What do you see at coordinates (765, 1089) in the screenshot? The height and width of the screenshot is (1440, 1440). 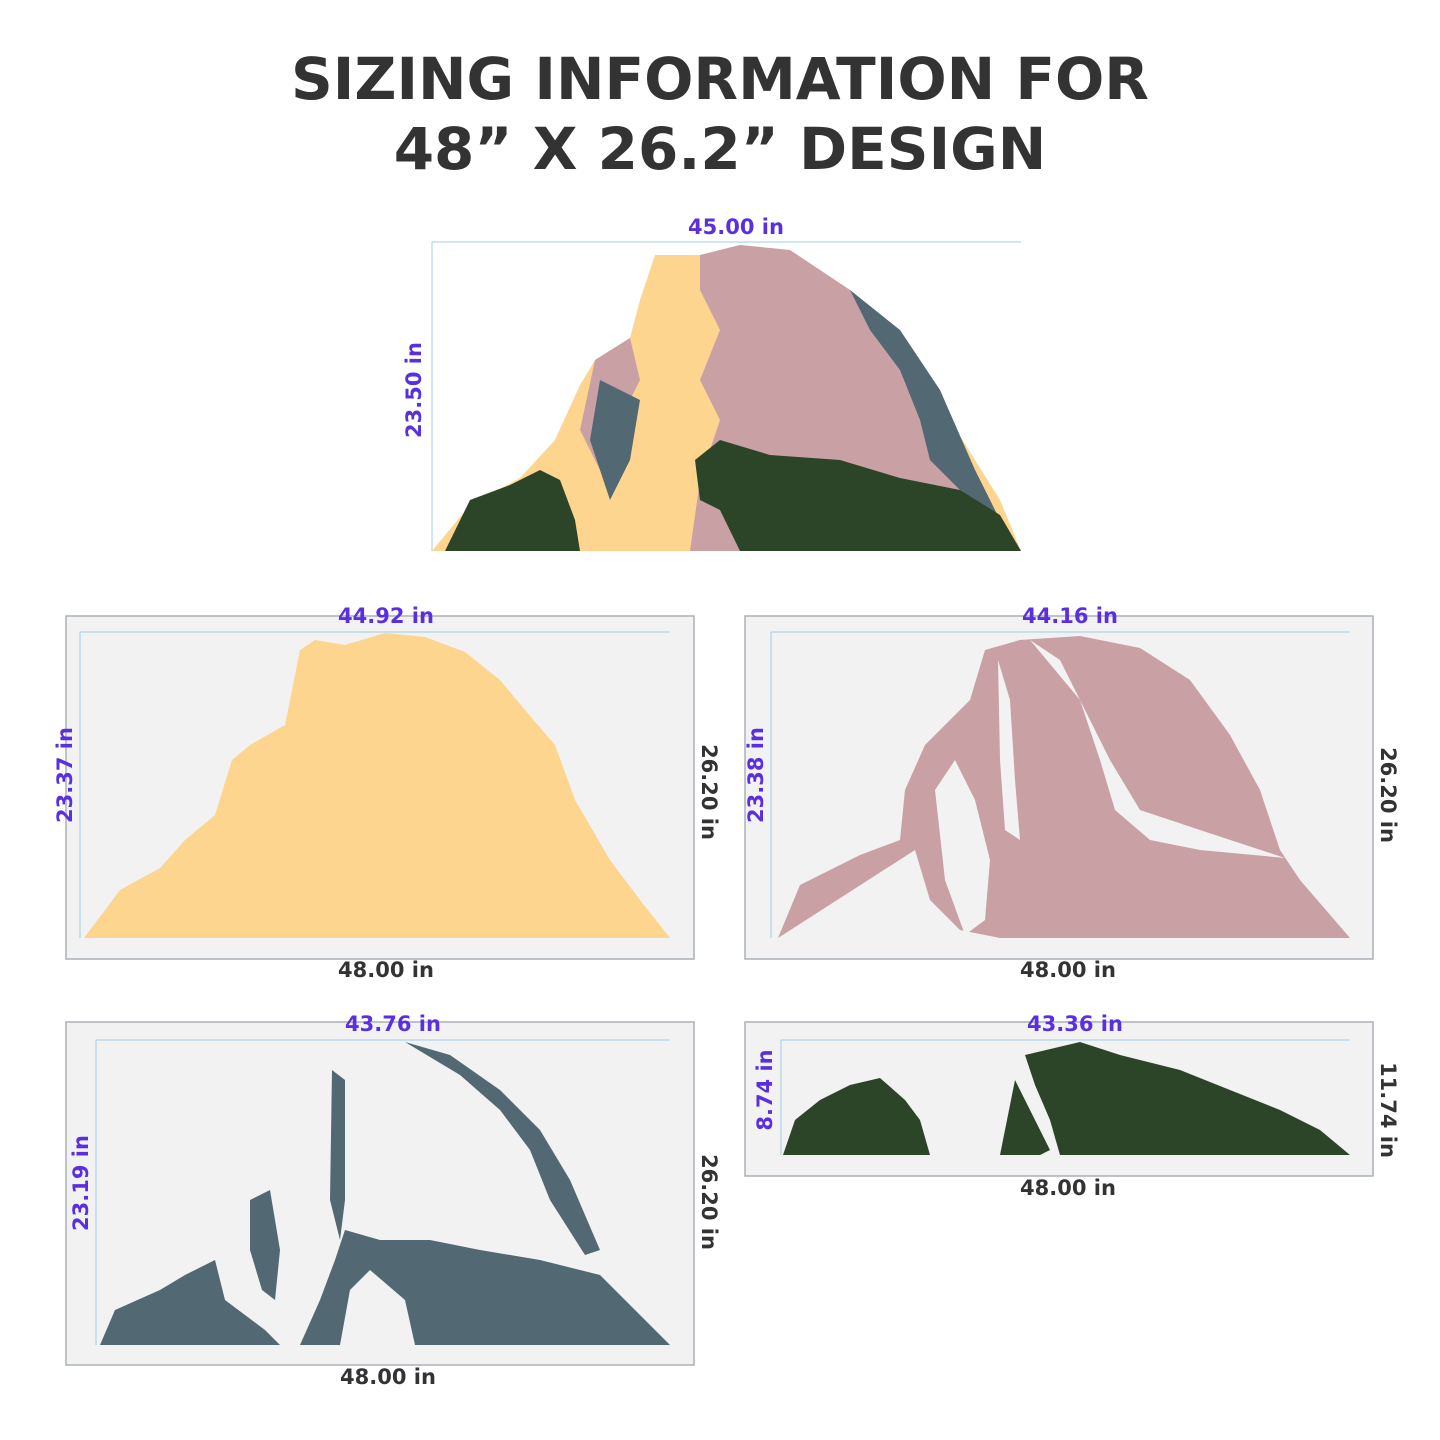 I see `height-label: 8.74 in` at bounding box center [765, 1089].